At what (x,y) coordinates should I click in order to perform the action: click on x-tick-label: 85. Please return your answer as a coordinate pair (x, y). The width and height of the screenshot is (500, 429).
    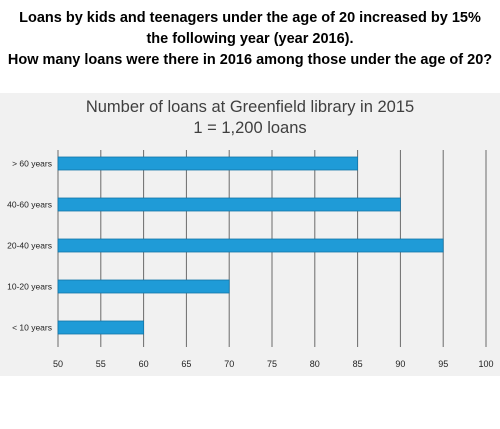
    Looking at the image, I should click on (358, 364).